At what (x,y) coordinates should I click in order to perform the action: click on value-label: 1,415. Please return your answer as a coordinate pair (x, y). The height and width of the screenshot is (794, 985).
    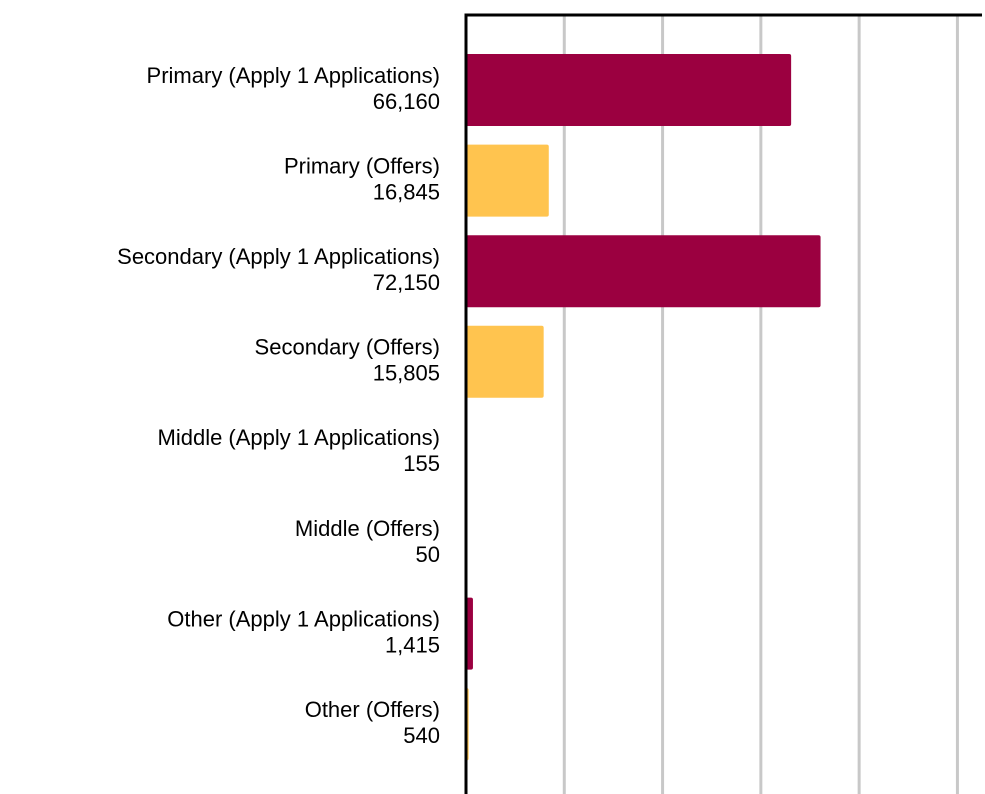
    Looking at the image, I should click on (412, 644).